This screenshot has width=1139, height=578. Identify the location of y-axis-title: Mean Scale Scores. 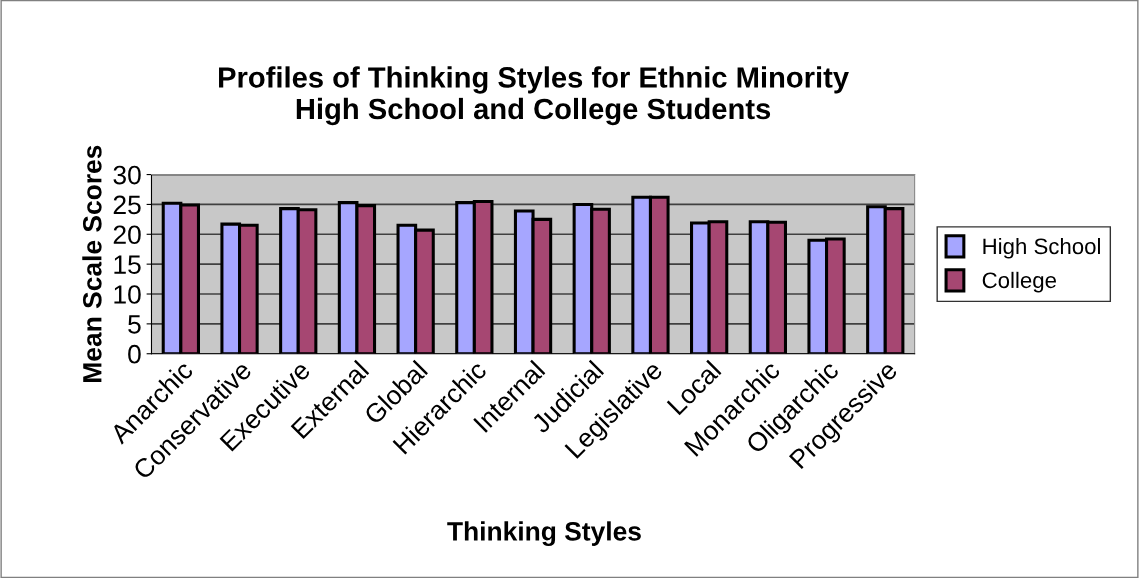
(92, 263).